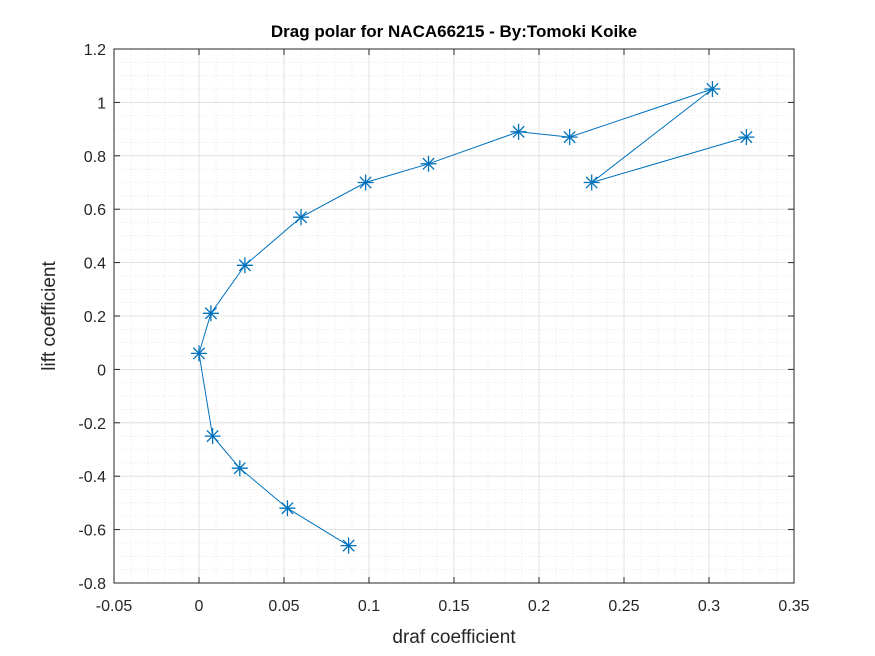 This screenshot has height=656, width=875. I want to click on x-tick-label: -0.05, so click(114, 606).